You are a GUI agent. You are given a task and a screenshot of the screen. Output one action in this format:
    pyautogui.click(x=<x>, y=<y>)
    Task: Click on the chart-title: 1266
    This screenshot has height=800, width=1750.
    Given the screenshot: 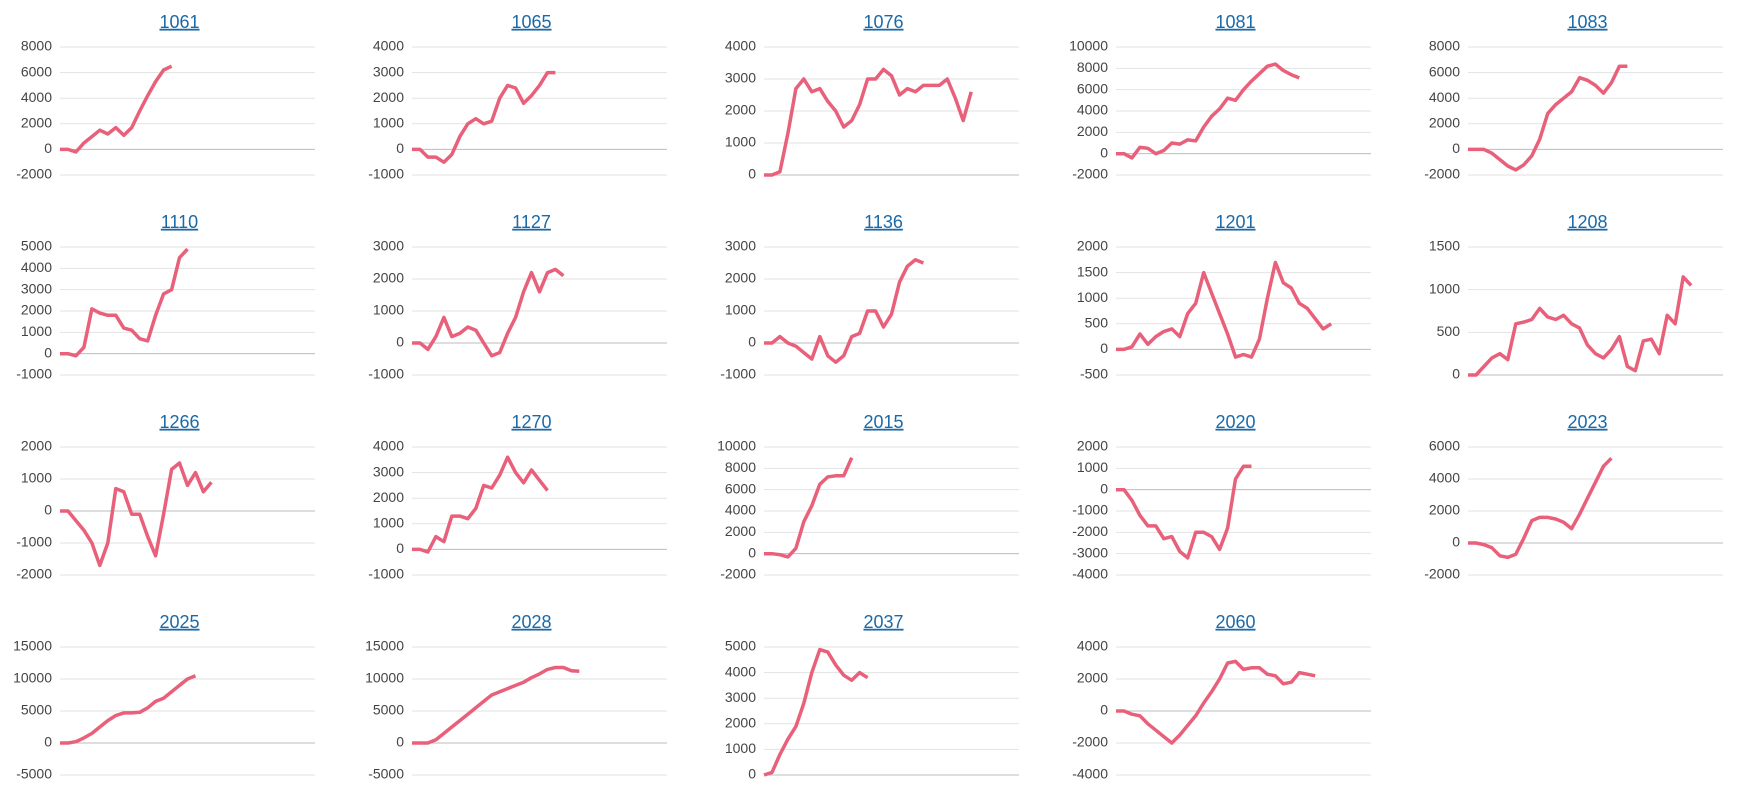 What is the action you would take?
    pyautogui.click(x=179, y=422)
    